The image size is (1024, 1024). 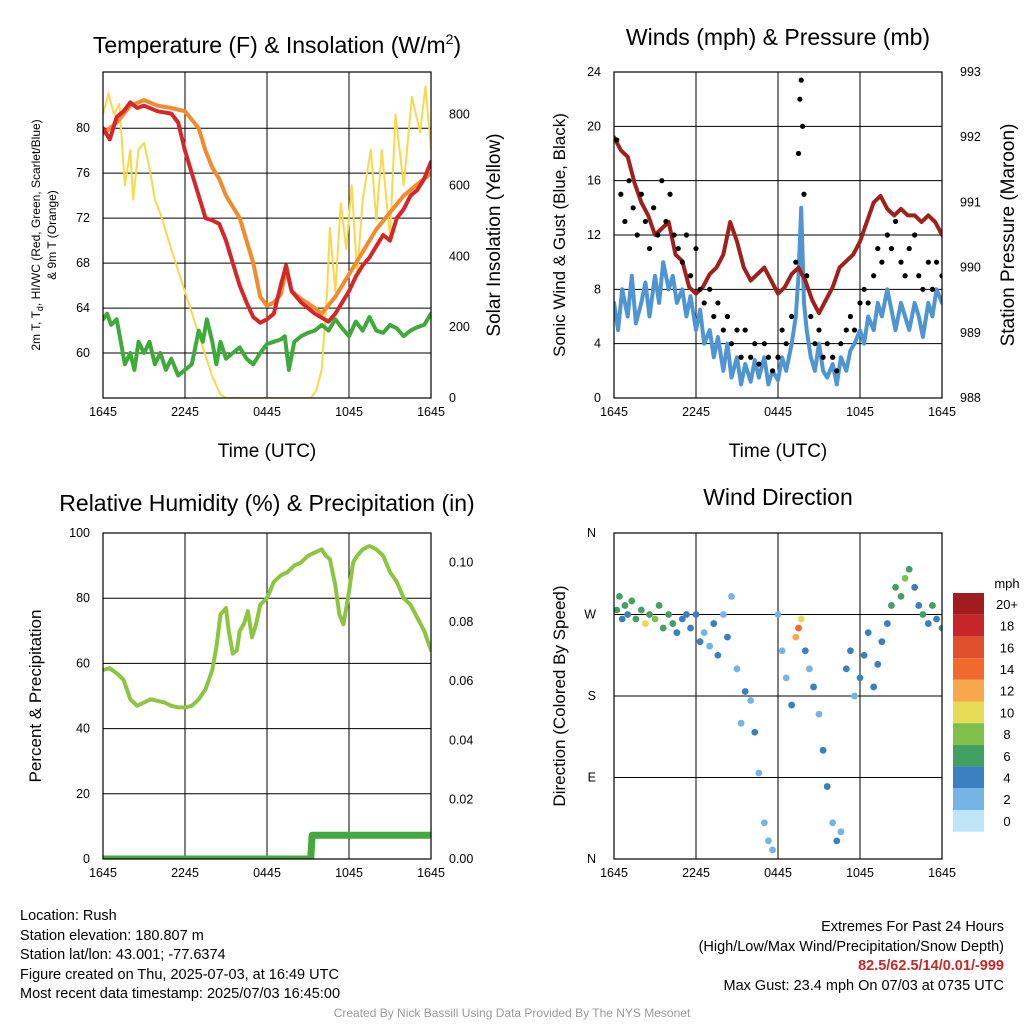 What do you see at coordinates (1007, 626) in the screenshot?
I see `legend-label: 18` at bounding box center [1007, 626].